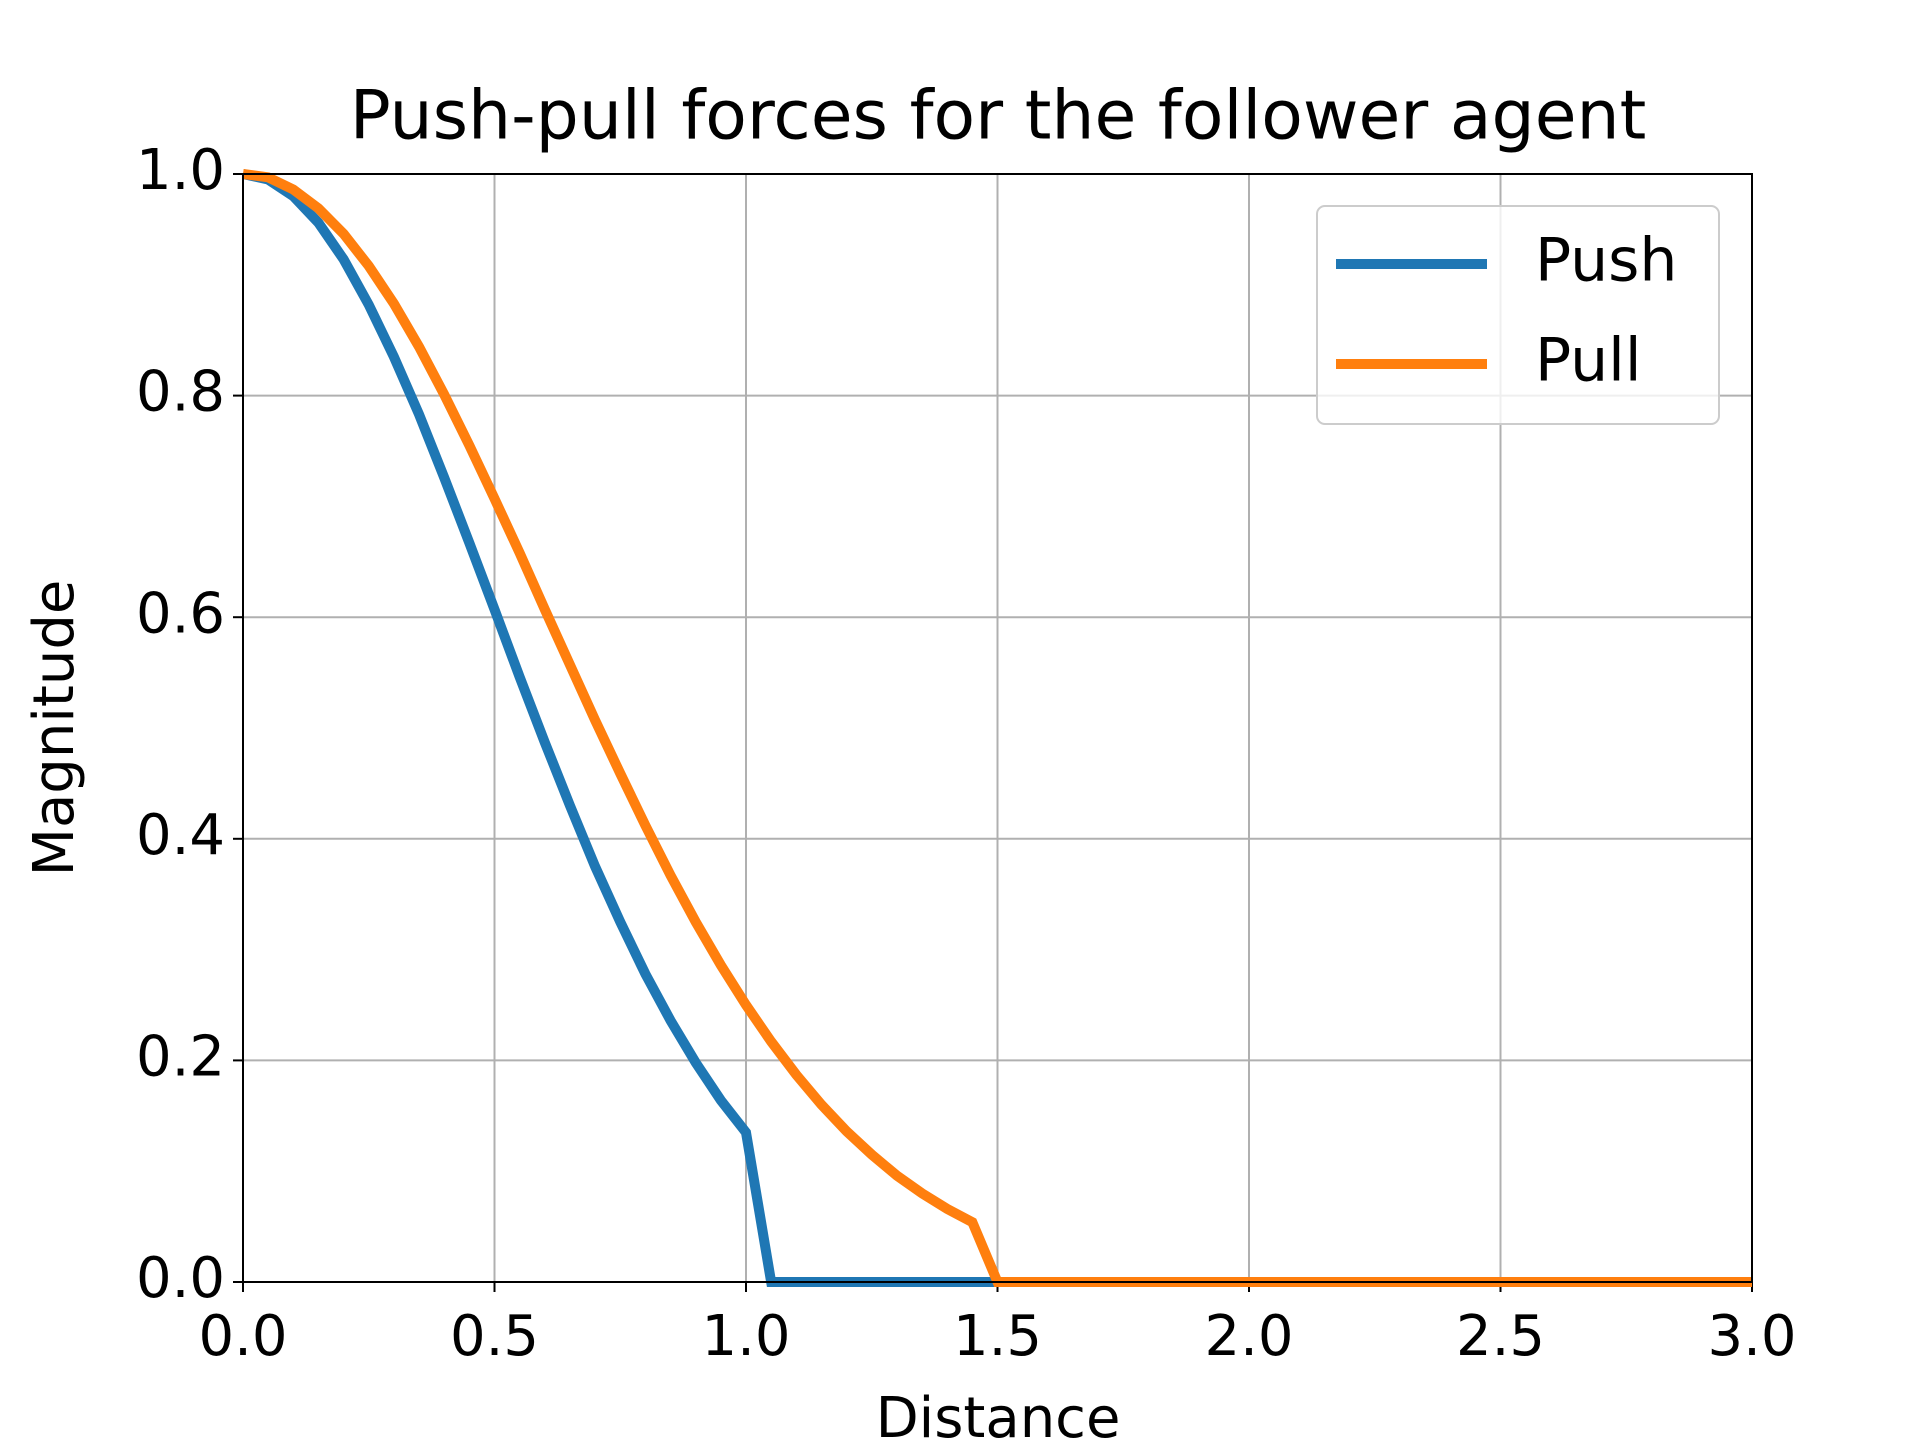 Image resolution: width=1920 pixels, height=1440 pixels. I want to click on legend-label: Push, so click(1606, 261).